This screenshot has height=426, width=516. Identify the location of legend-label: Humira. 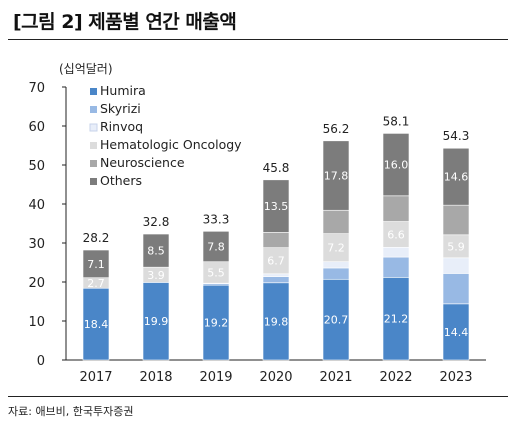
(123, 90).